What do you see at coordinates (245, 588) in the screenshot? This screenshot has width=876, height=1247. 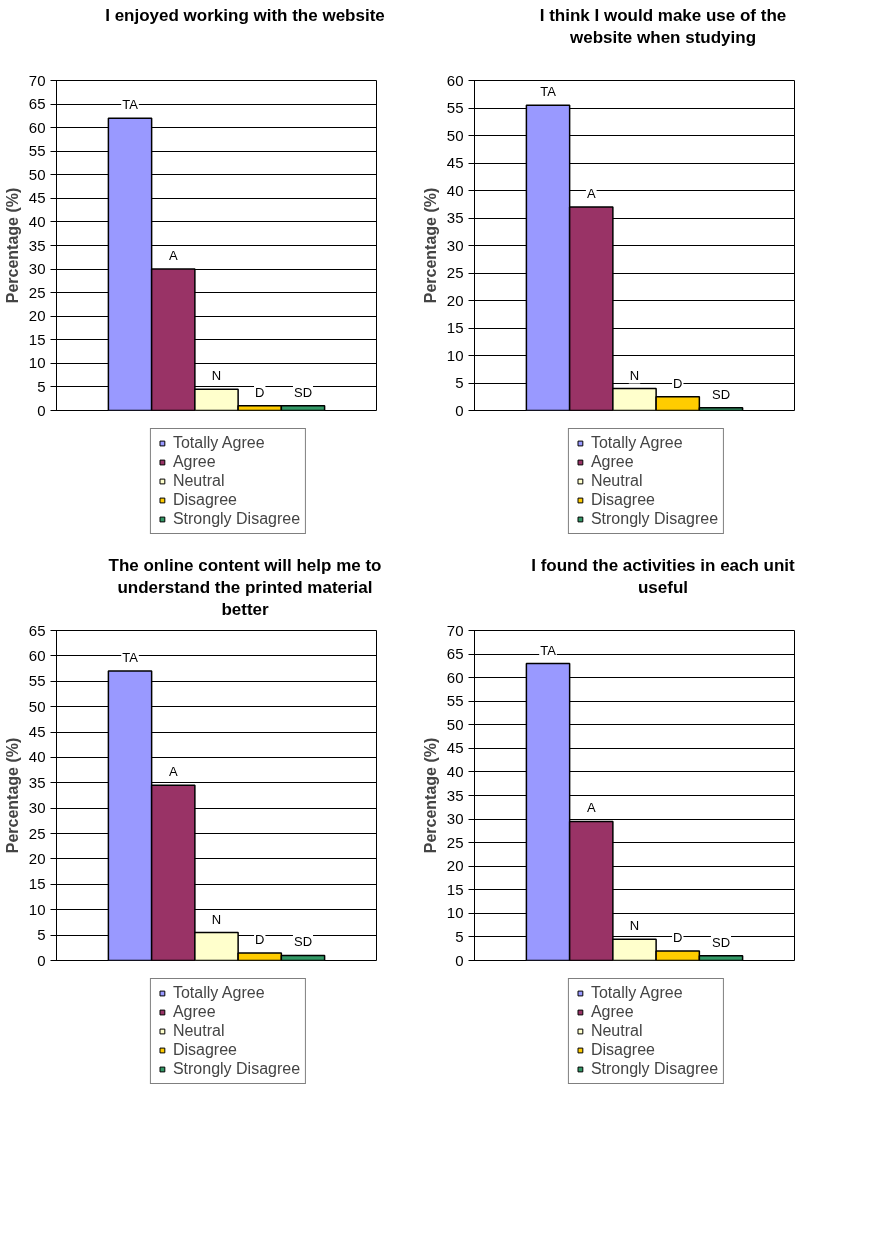 I see `chart-title: The online content will help me to understand the printed material better` at bounding box center [245, 588].